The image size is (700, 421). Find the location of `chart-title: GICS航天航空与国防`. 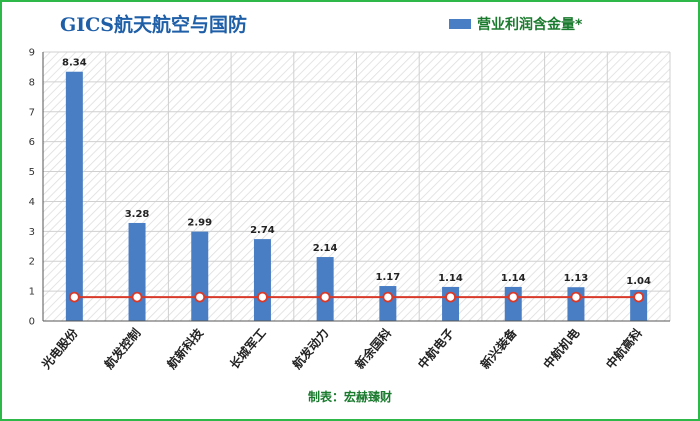

chart-title: GICS航天航空与国防 is located at coordinates (153, 25).